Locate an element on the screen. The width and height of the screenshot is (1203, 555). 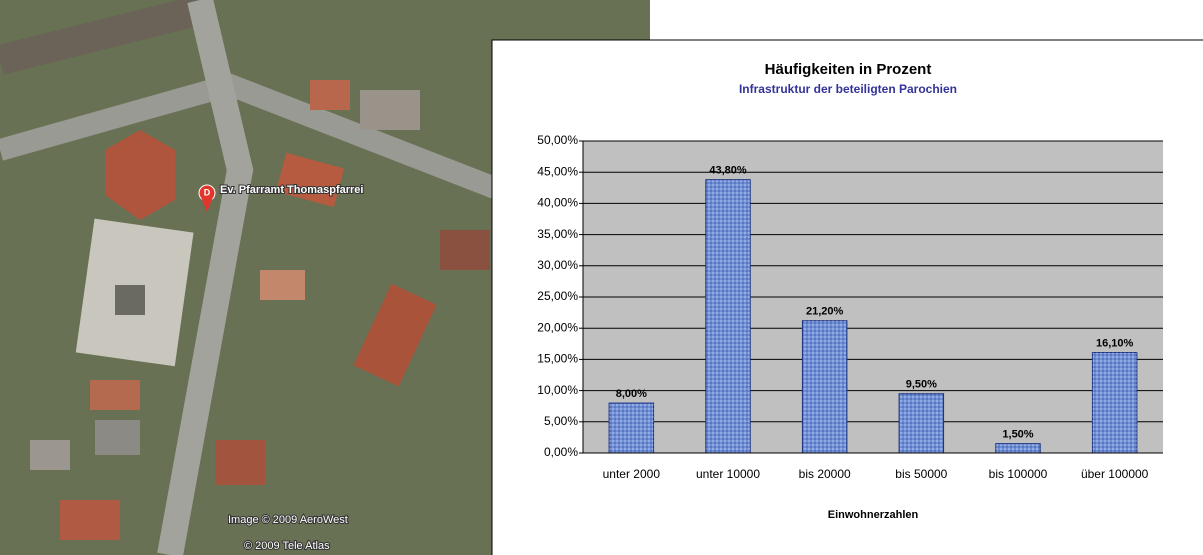
map-place-label: Ev. Pfarramt Thomaspfarrei is located at coordinates (291, 190).